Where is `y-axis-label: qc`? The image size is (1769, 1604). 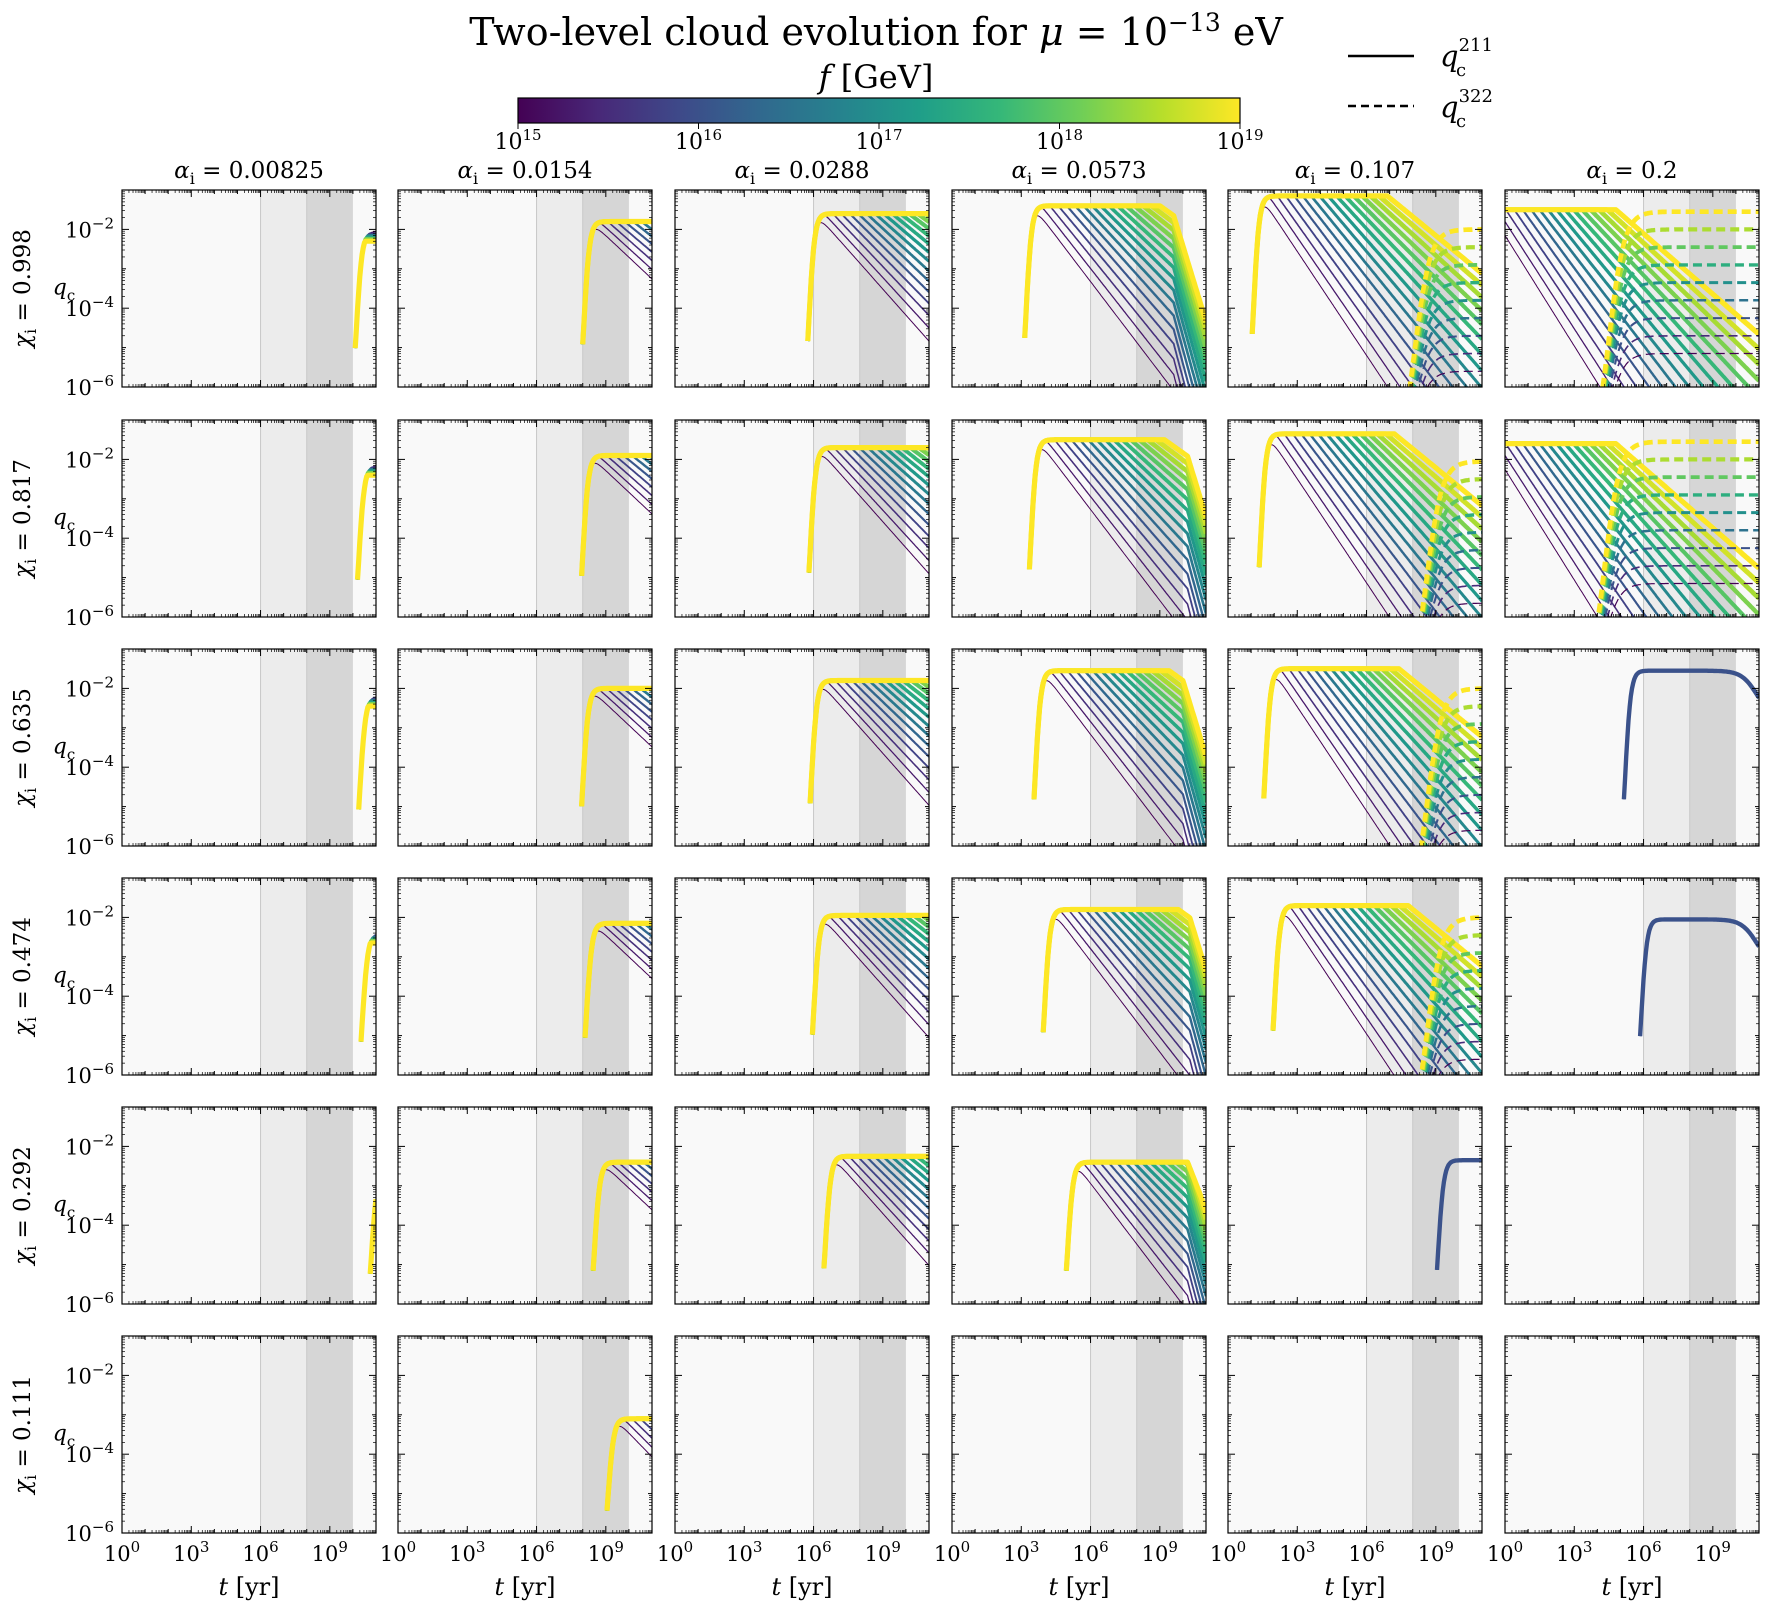
y-axis-label: qc is located at coordinates (64, 749).